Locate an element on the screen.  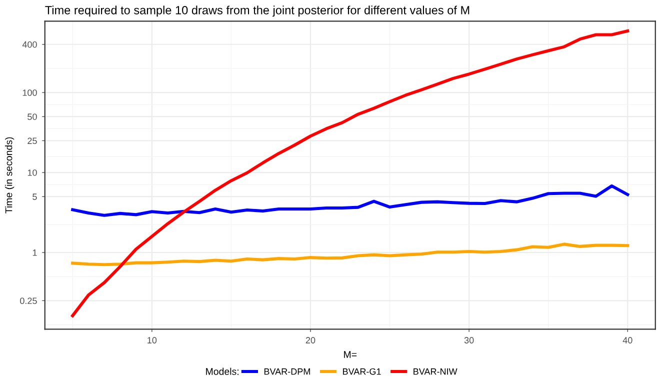
y-tick-label: 1 is located at coordinates (34, 253).